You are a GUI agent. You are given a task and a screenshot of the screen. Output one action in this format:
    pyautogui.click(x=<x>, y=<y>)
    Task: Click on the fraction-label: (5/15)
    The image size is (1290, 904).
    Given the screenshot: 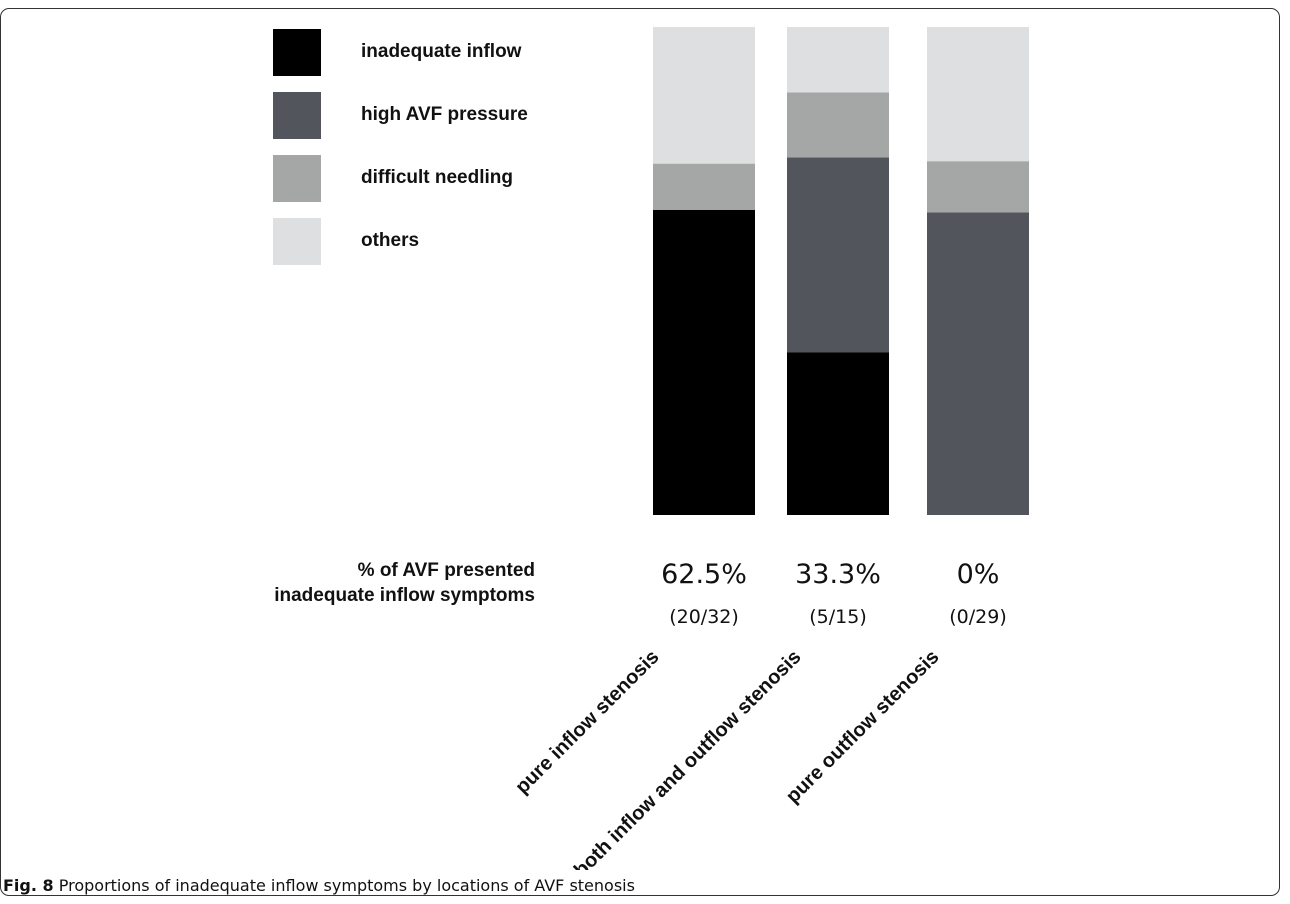 What is the action you would take?
    pyautogui.click(x=838, y=617)
    